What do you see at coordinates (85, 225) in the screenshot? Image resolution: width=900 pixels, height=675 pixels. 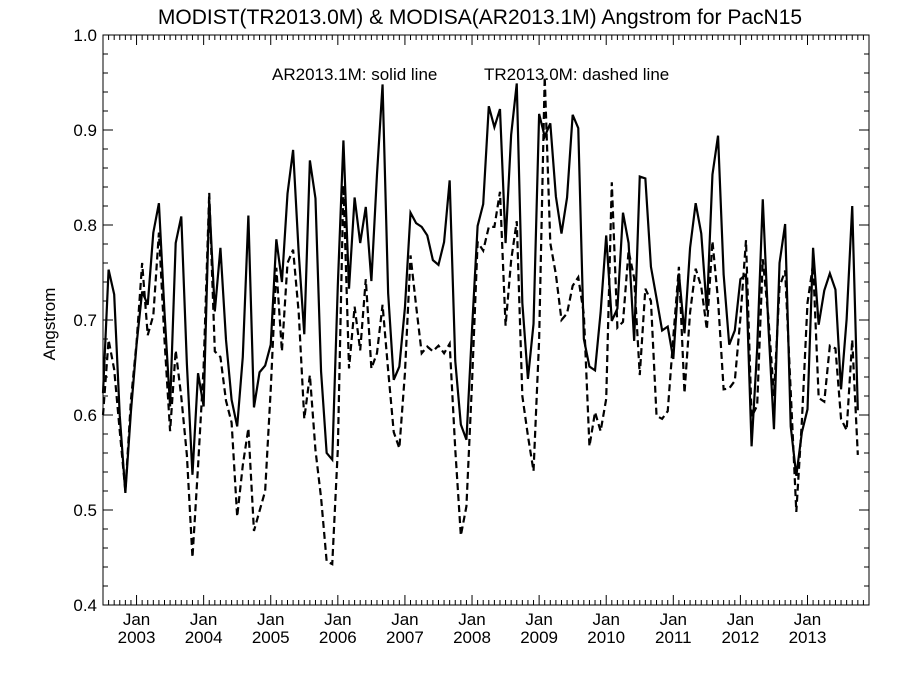 I see `y-tick-label: 0.8` at bounding box center [85, 225].